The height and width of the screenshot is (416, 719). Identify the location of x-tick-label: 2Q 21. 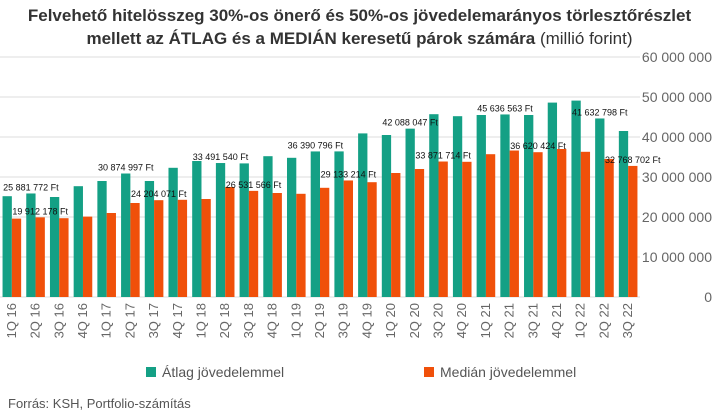
(509, 320).